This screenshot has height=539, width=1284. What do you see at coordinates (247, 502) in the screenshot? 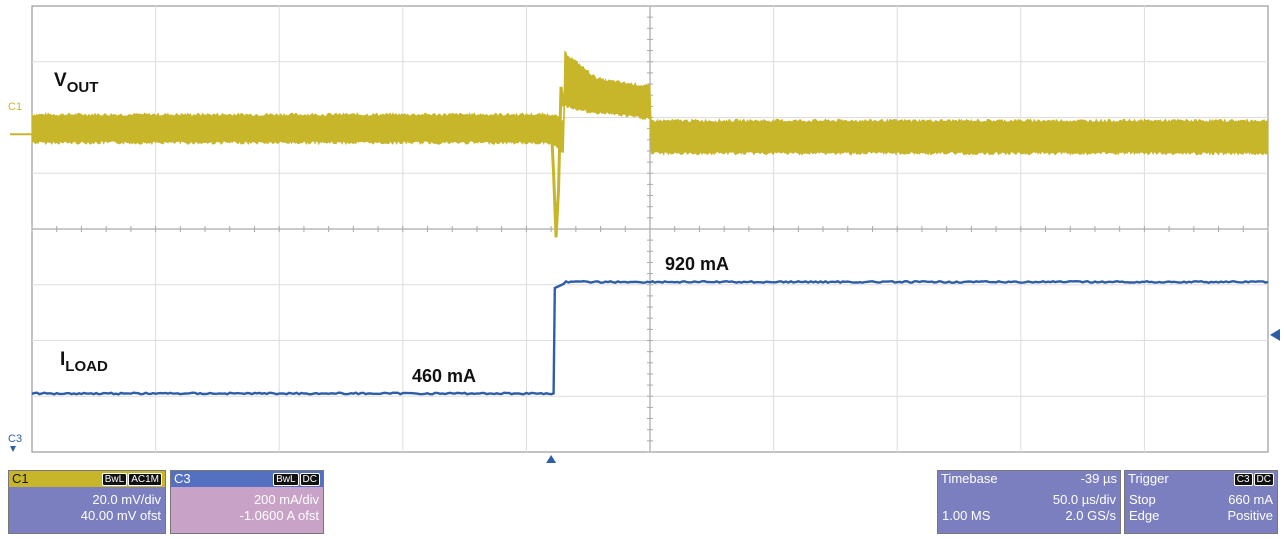
I see `c3-panel: C3 BwL DC 200 mA/div -1.0600 A ofst` at bounding box center [247, 502].